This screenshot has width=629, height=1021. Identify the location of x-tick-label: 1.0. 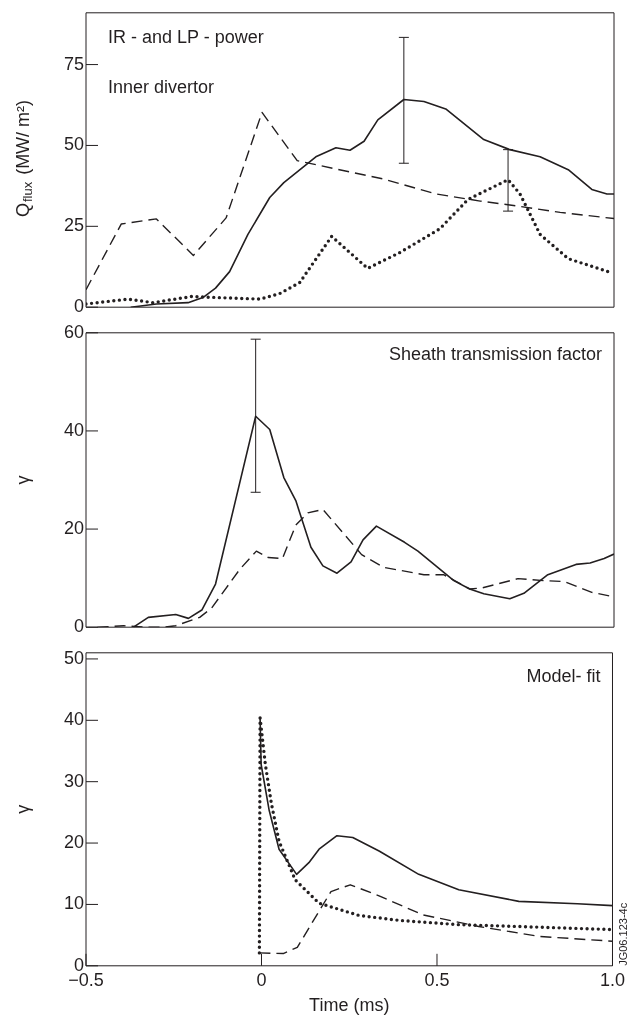
(612, 979).